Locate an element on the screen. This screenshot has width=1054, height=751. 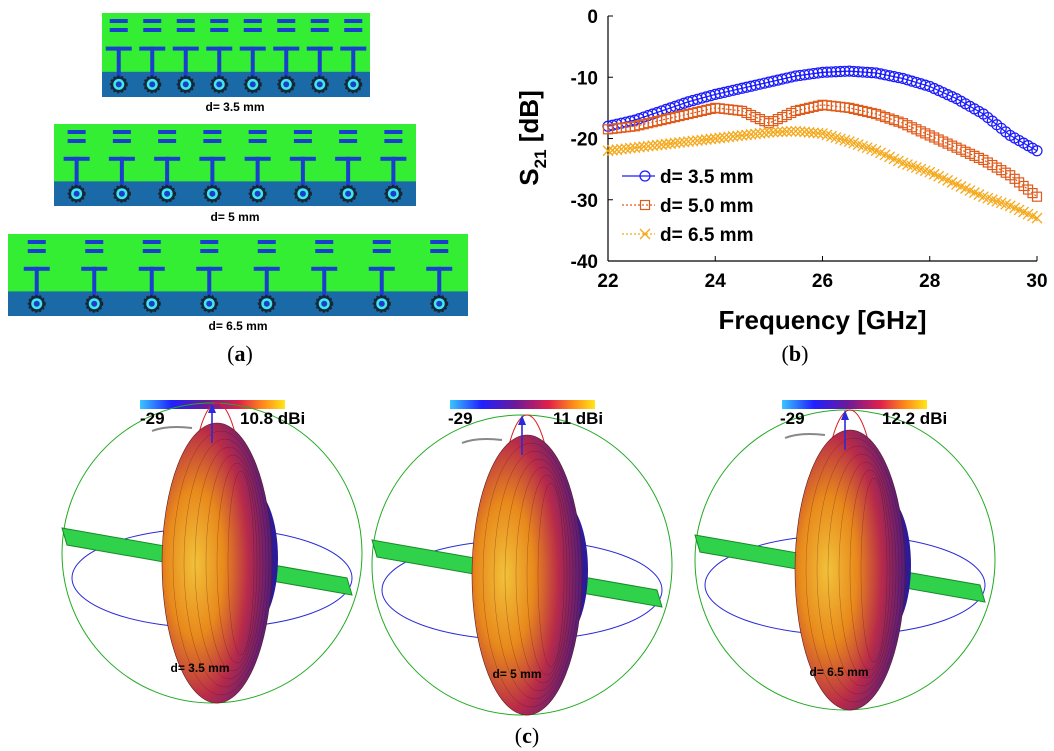
z-arrow-head is located at coordinates (522, 420).